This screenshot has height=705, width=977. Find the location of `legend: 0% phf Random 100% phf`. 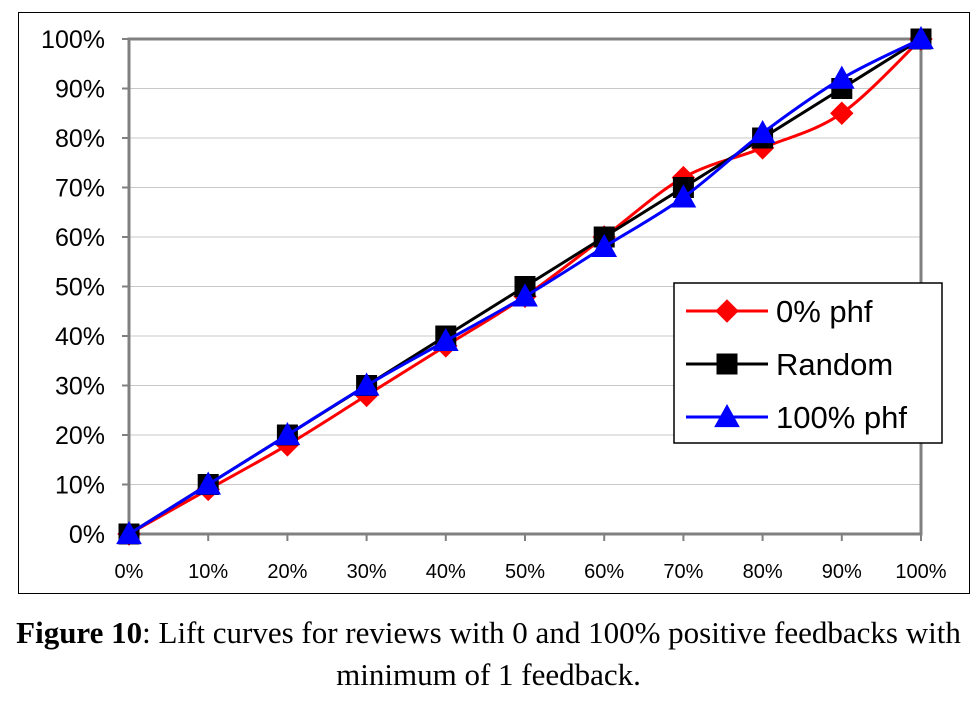

legend: 0% phf Random 100% phf is located at coordinates (808, 363).